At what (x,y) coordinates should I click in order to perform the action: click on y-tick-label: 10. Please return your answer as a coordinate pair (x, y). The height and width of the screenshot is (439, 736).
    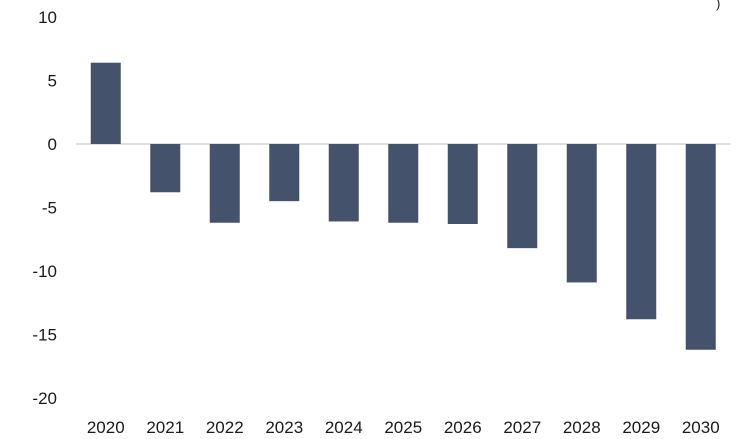
    Looking at the image, I should click on (47, 17).